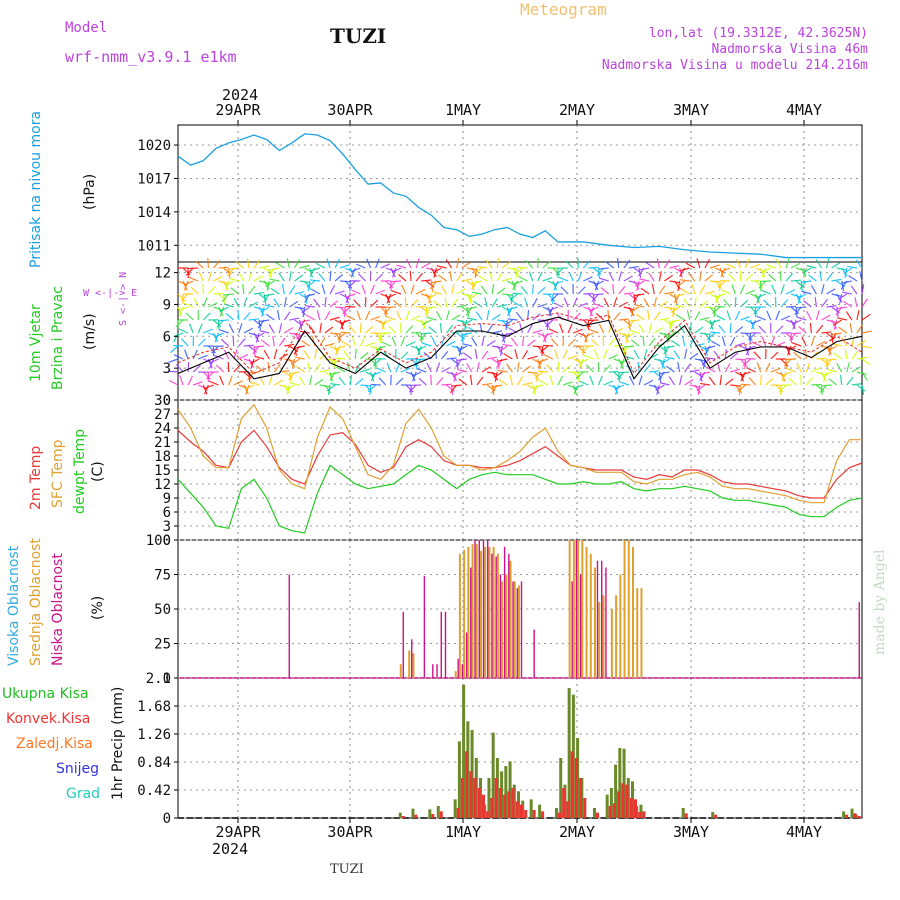  Describe the element at coordinates (151, 57) in the screenshot. I see `model-name: wrf-nmm_v3.9.1 e1km` at that location.